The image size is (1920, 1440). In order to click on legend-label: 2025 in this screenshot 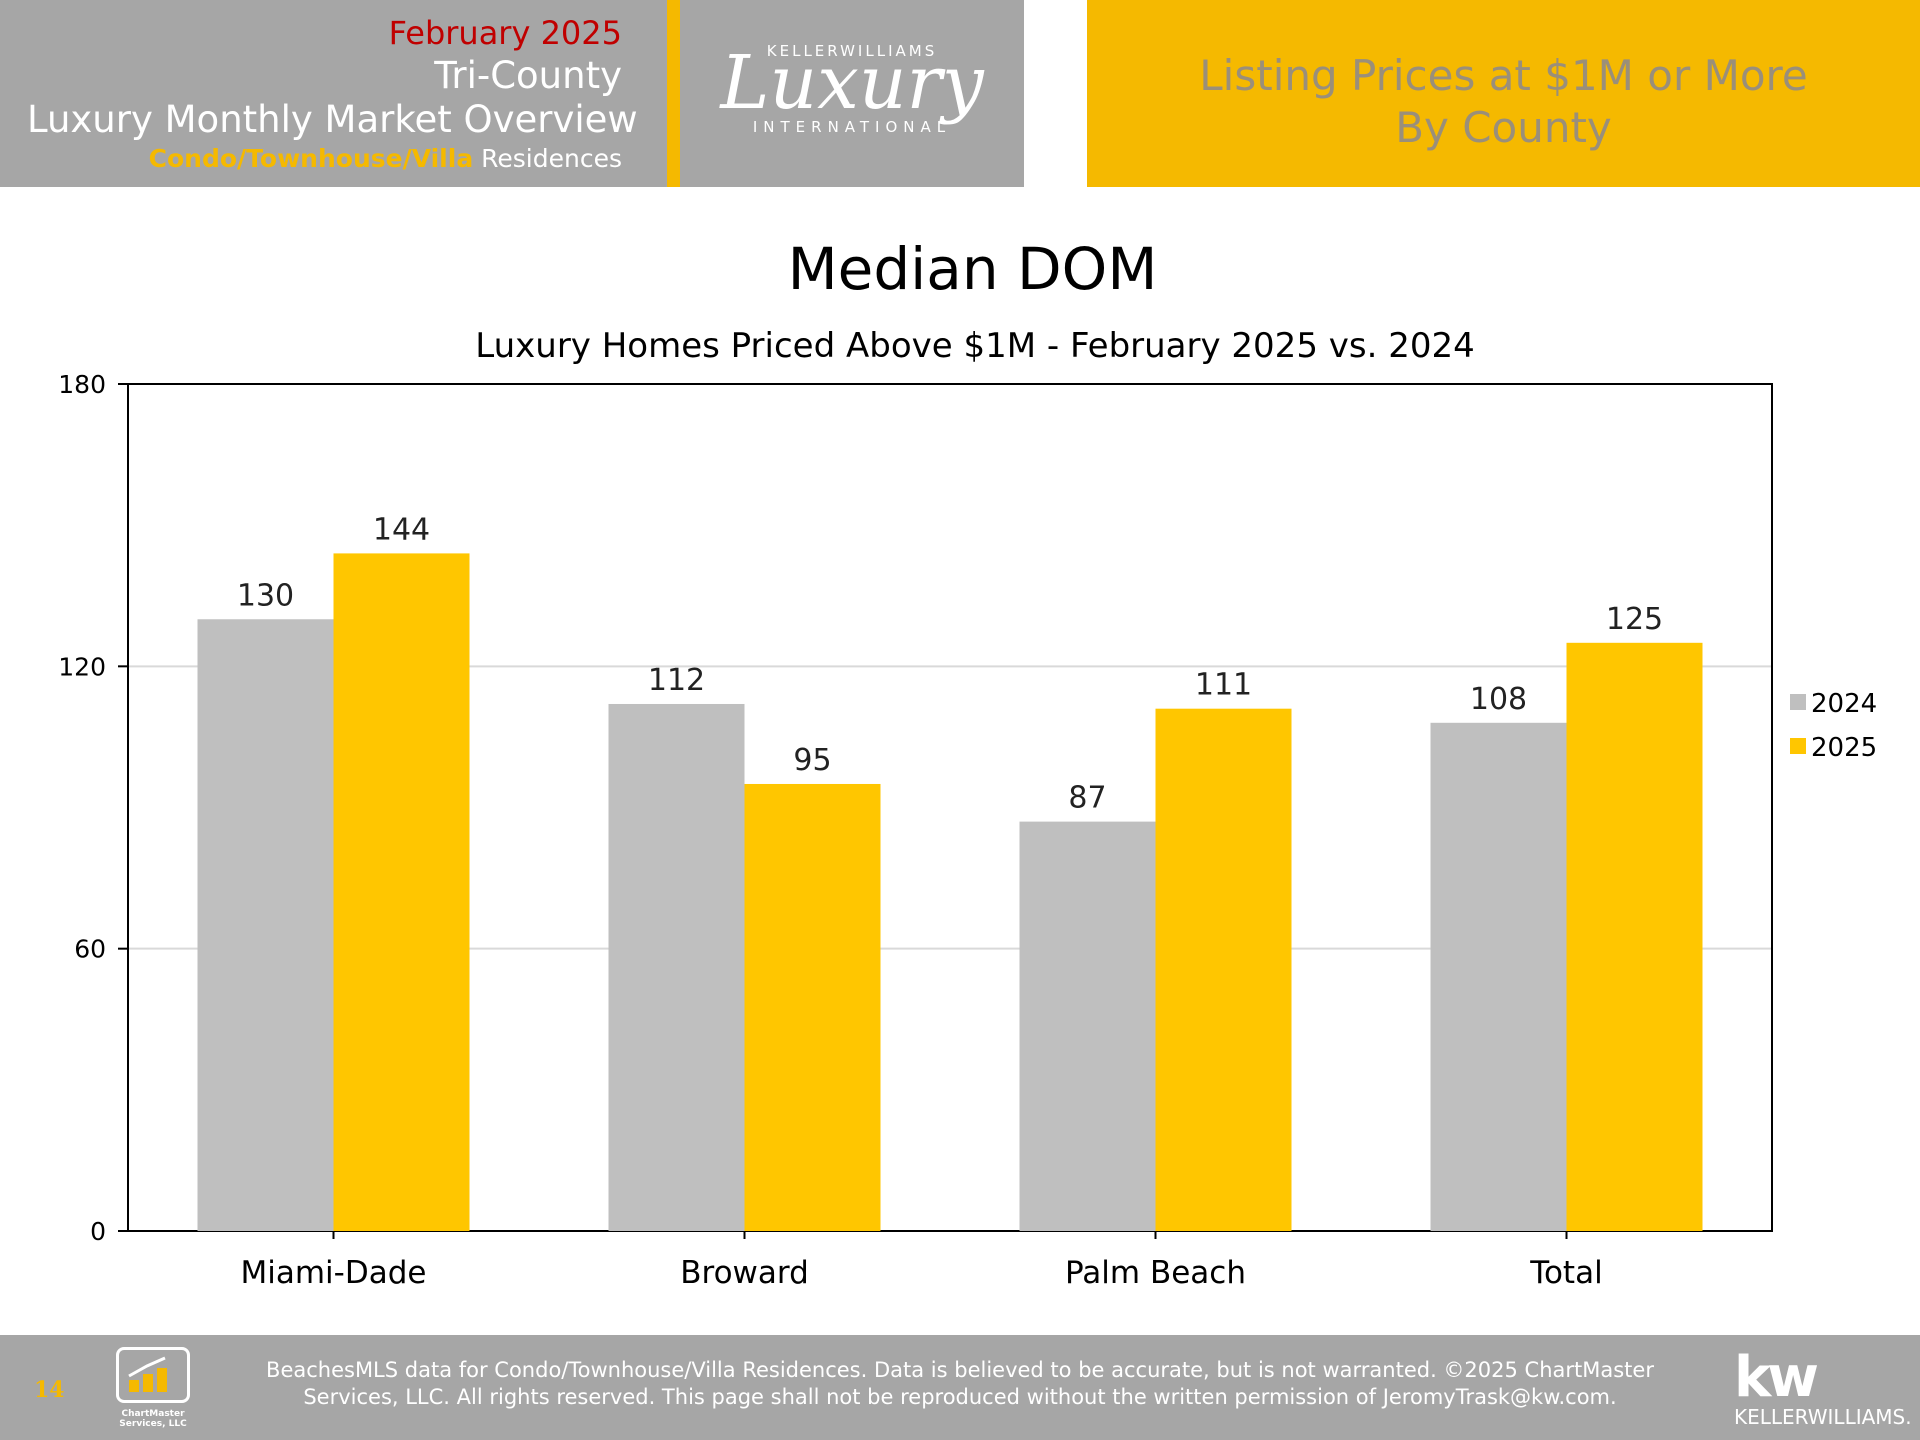, I will do `click(1844, 748)`.